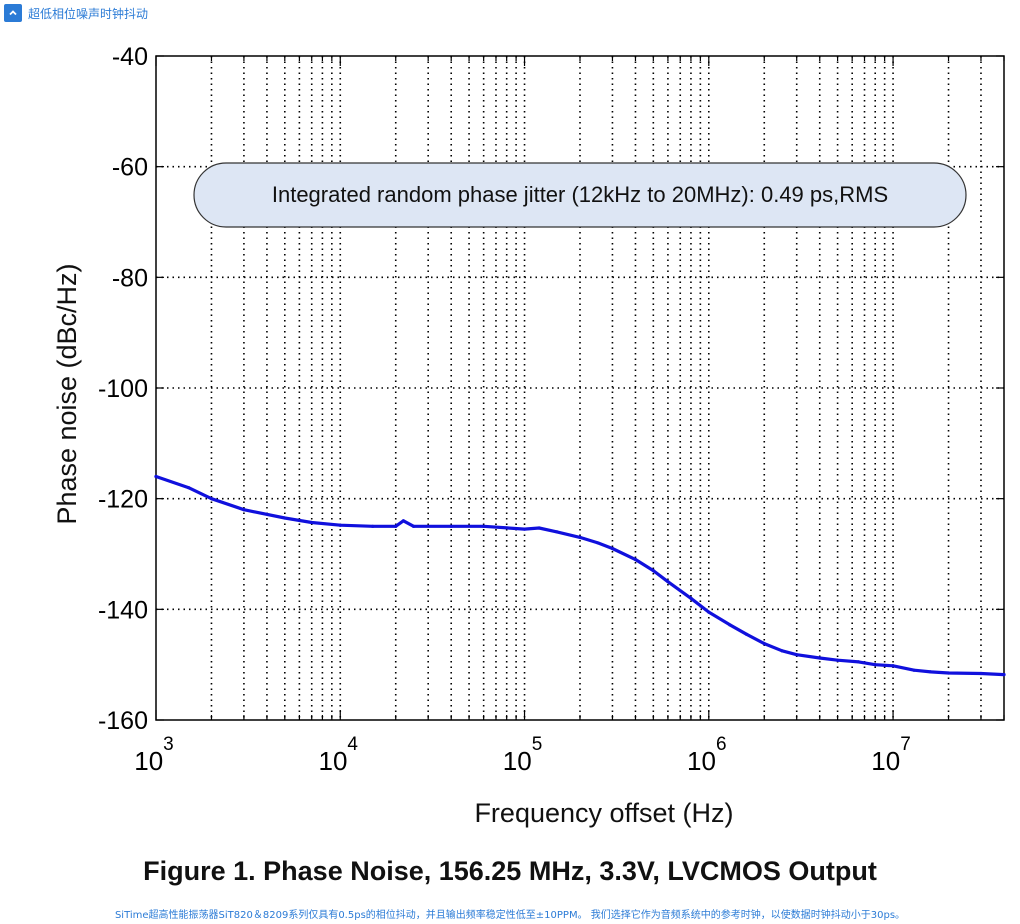 This screenshot has width=1020, height=924. I want to click on annotation-box, so click(580, 195).